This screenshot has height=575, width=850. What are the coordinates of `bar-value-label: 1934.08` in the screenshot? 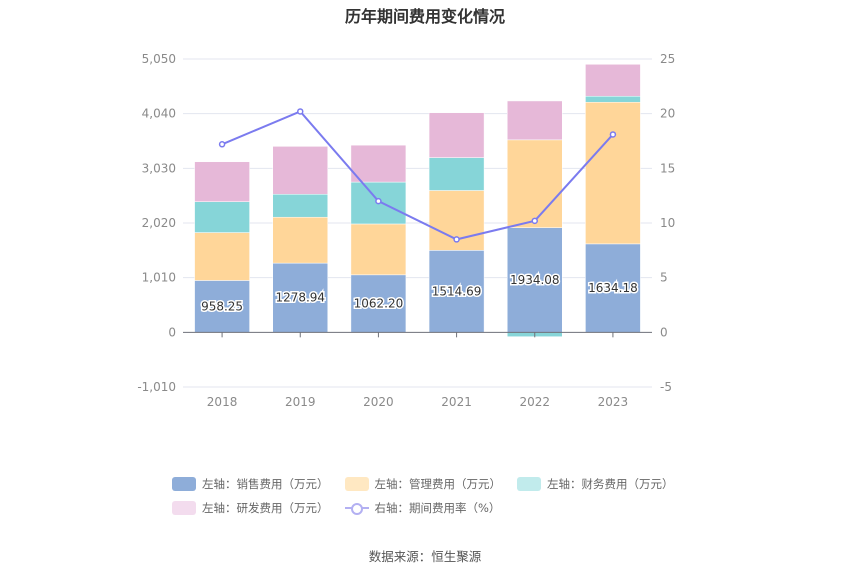 It's located at (535, 280).